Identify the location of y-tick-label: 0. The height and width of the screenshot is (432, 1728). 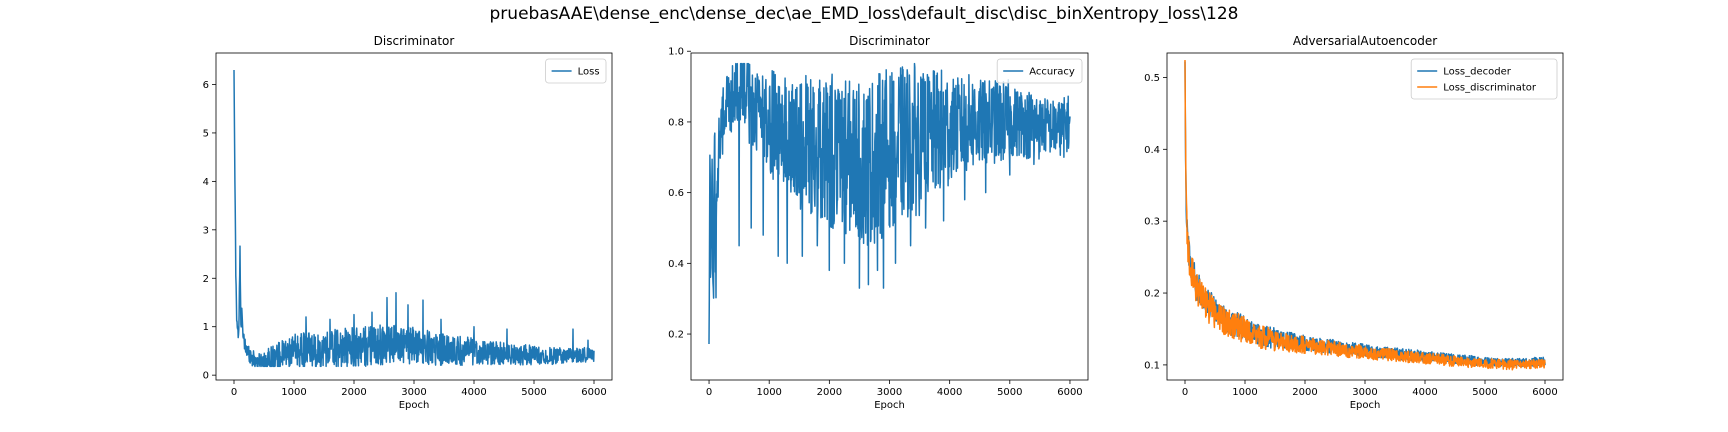
(206, 376).